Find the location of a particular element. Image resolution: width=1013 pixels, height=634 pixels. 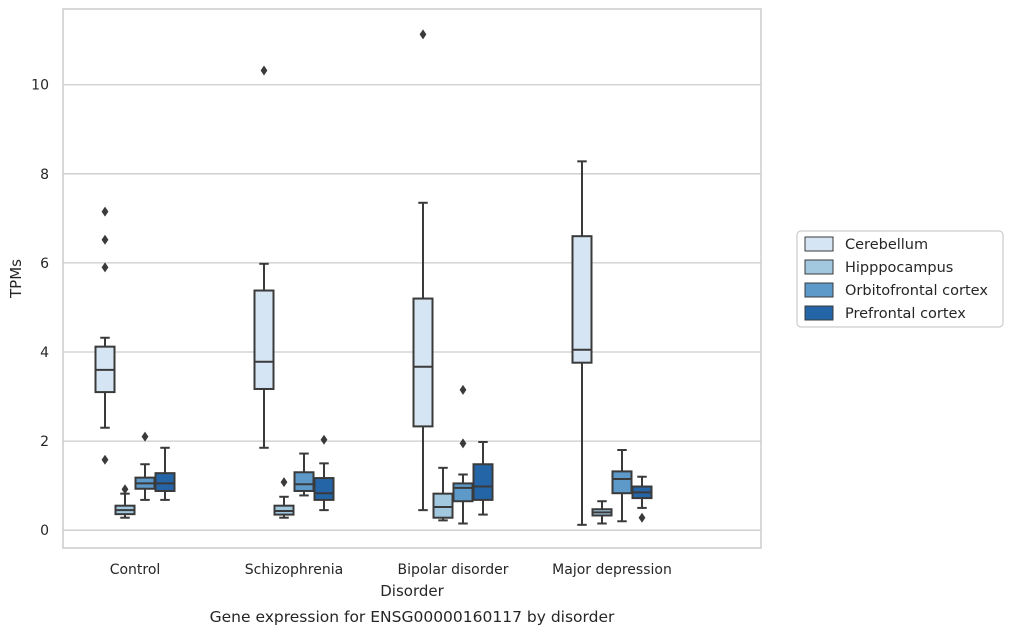

legend-label: Orbitofrontal cortex is located at coordinates (916, 291).